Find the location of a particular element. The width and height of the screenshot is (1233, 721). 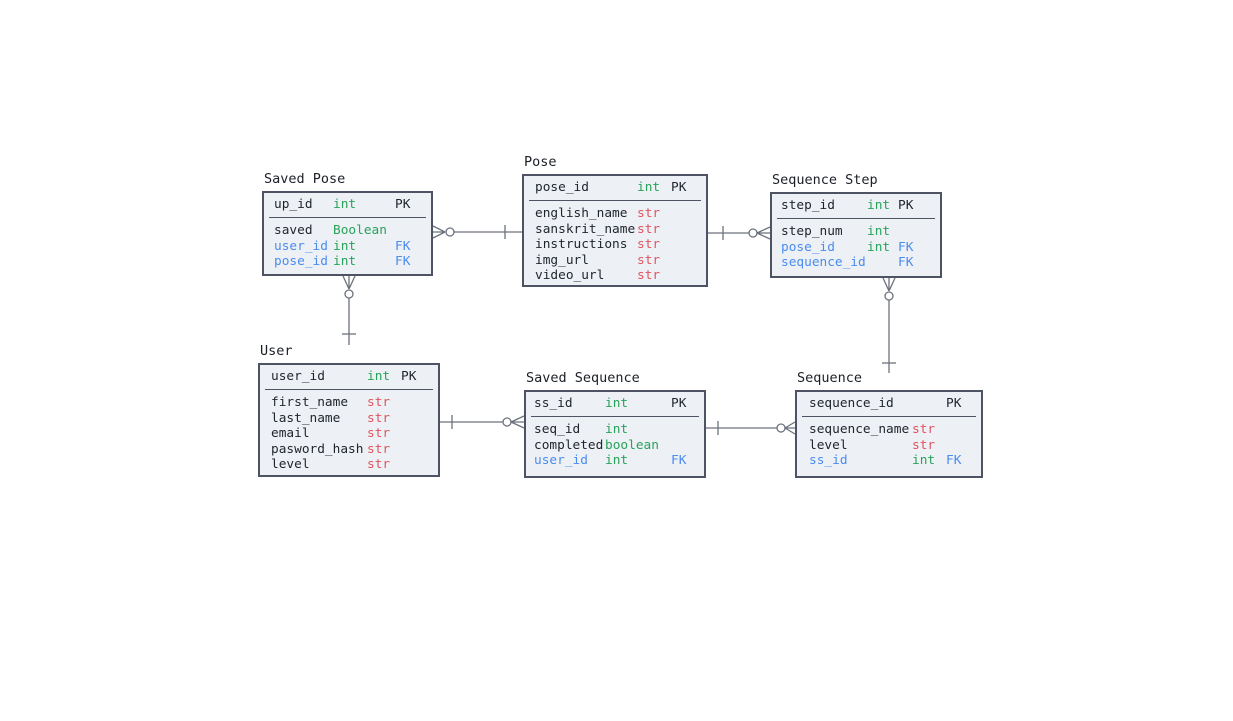

relationship-saved-pose-pose is located at coordinates (477, 232).